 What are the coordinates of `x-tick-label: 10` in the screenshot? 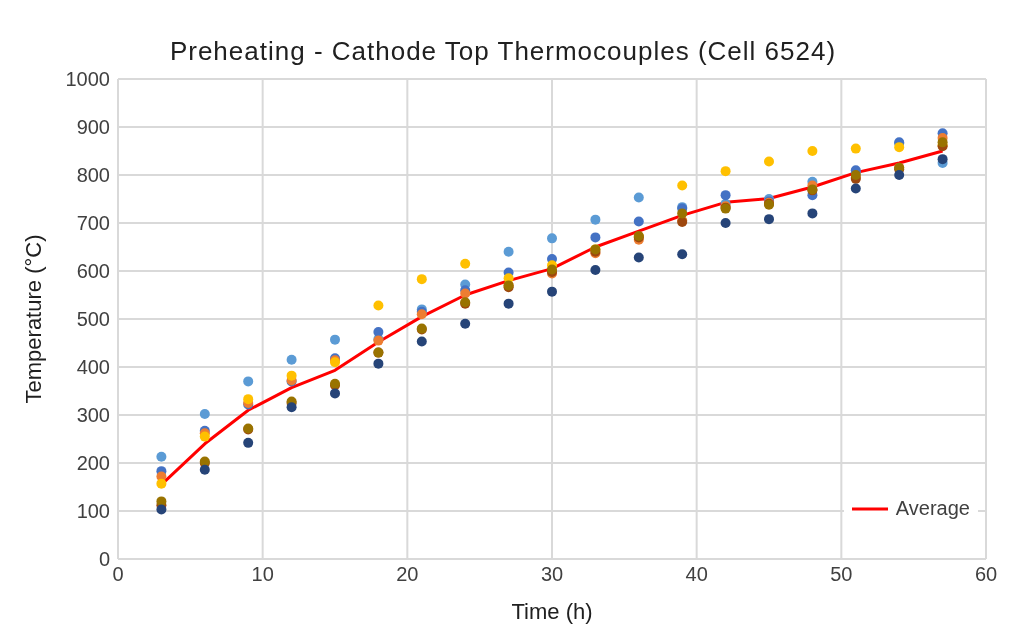 It's located at (262, 574).